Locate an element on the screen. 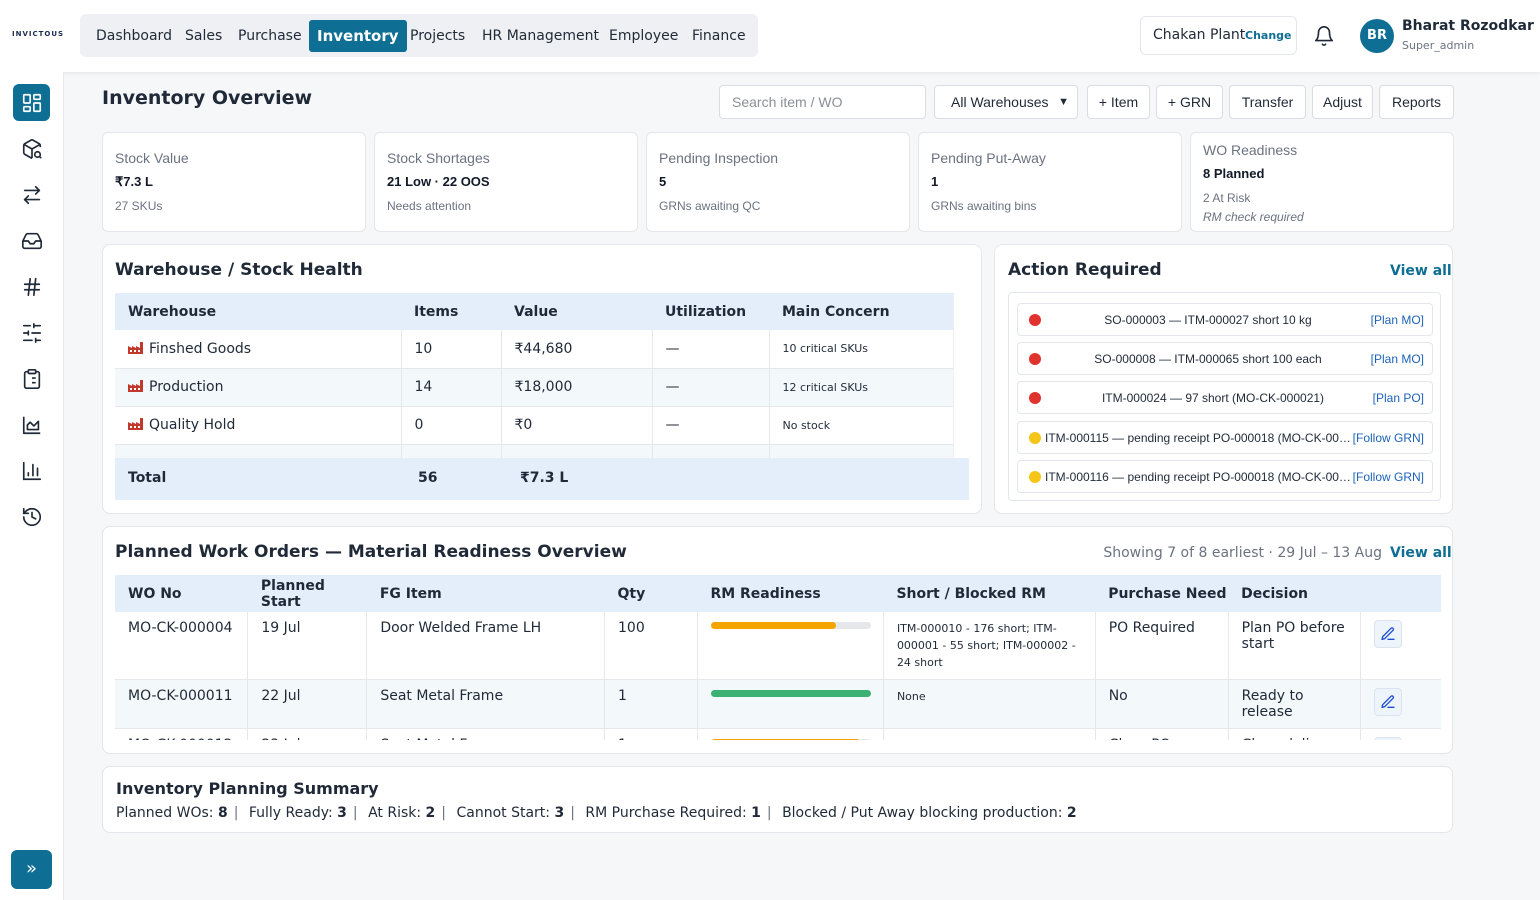 The width and height of the screenshot is (1540, 900). wo-number: MO-CK-000004 is located at coordinates (182, 646).